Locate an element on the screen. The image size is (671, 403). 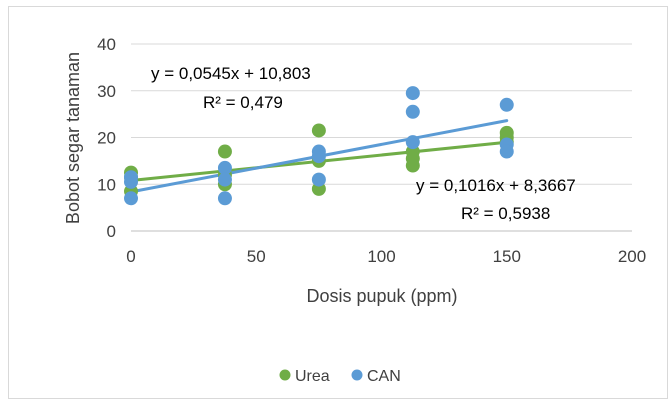
y-tick-label: 10 is located at coordinates (106, 184).